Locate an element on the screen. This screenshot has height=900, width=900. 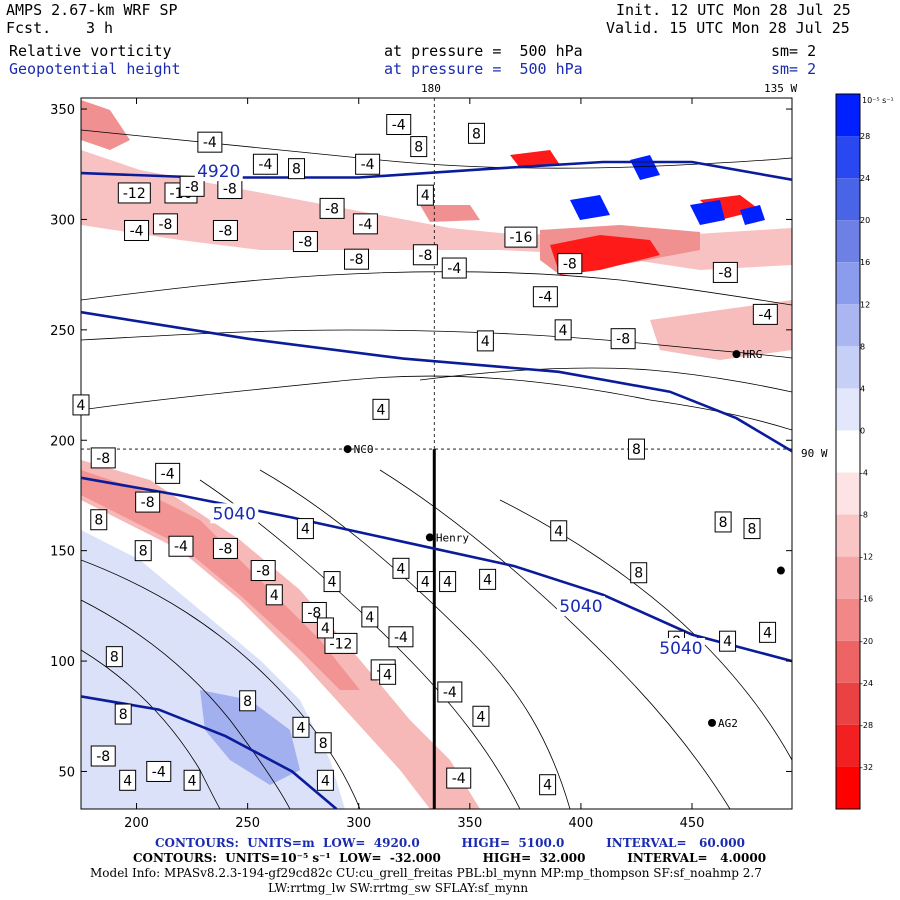
model-info-physics: LW:rrtmg_lw SW:rrtmg_sw SFLAY:sf_mynn is located at coordinates (398, 888).